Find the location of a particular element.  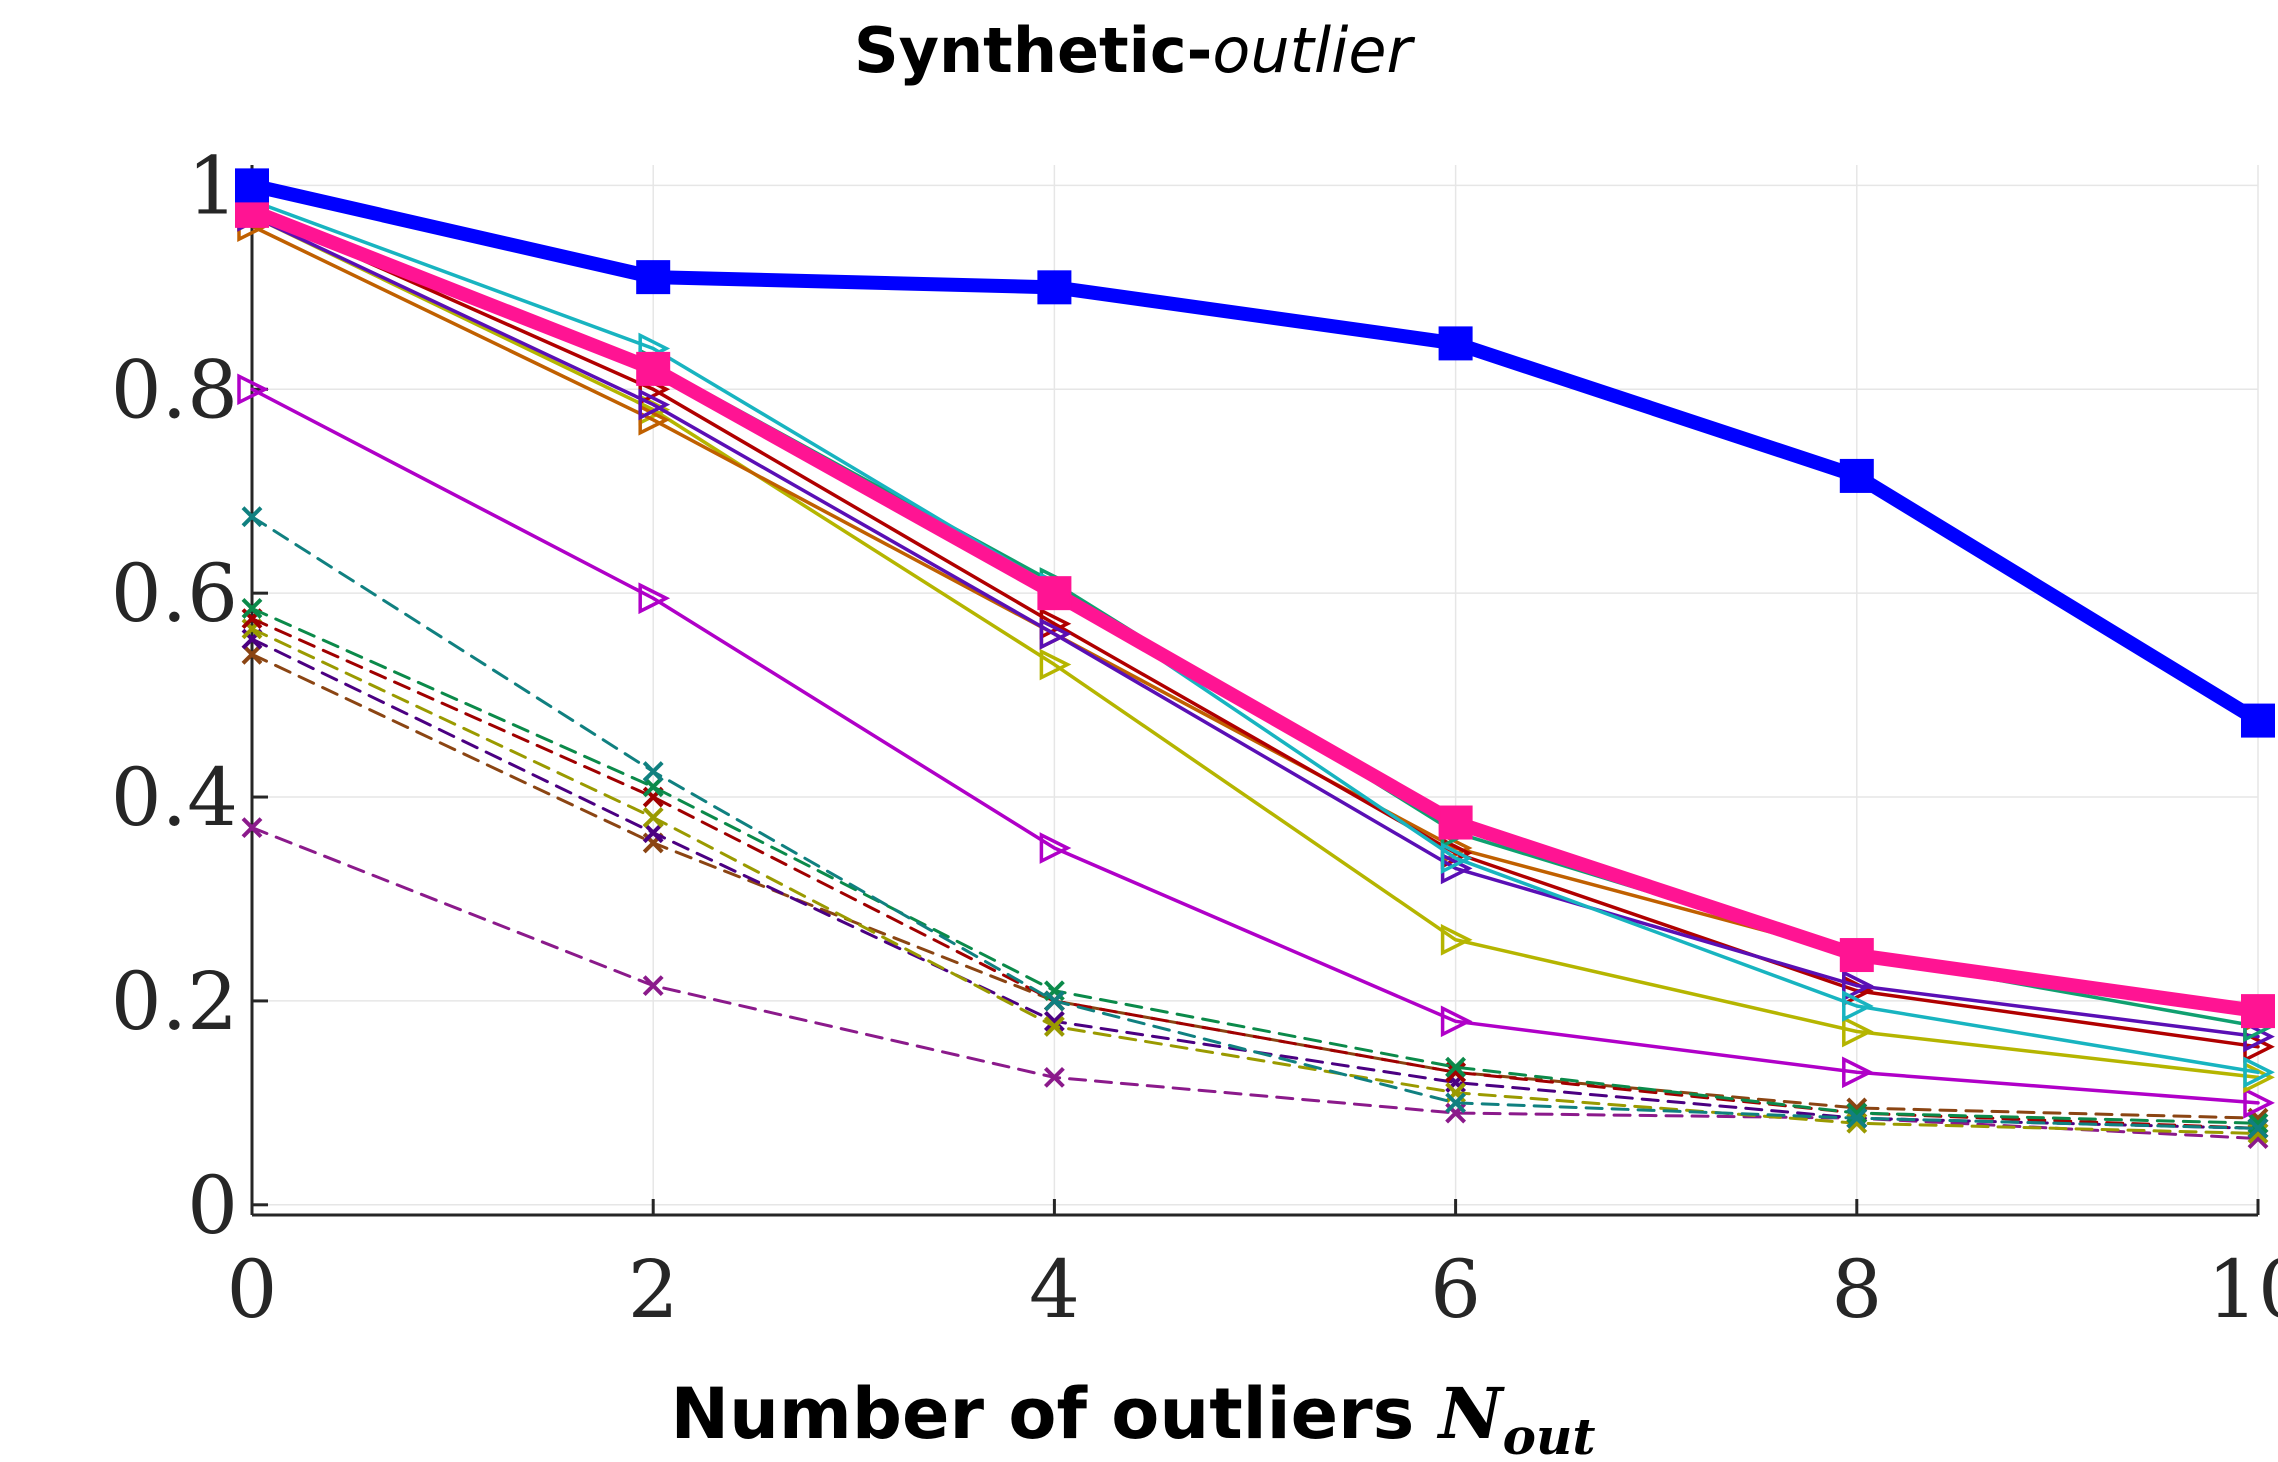

x-tick-label-4: 8 is located at coordinates (1856, 1289).